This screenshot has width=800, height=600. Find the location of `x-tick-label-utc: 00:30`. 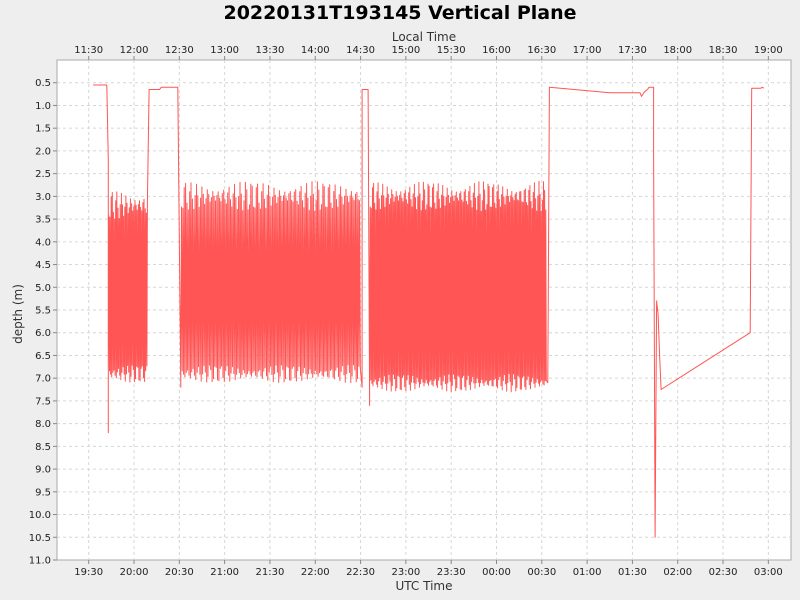

x-tick-label-utc: 00:30 is located at coordinates (541, 572).